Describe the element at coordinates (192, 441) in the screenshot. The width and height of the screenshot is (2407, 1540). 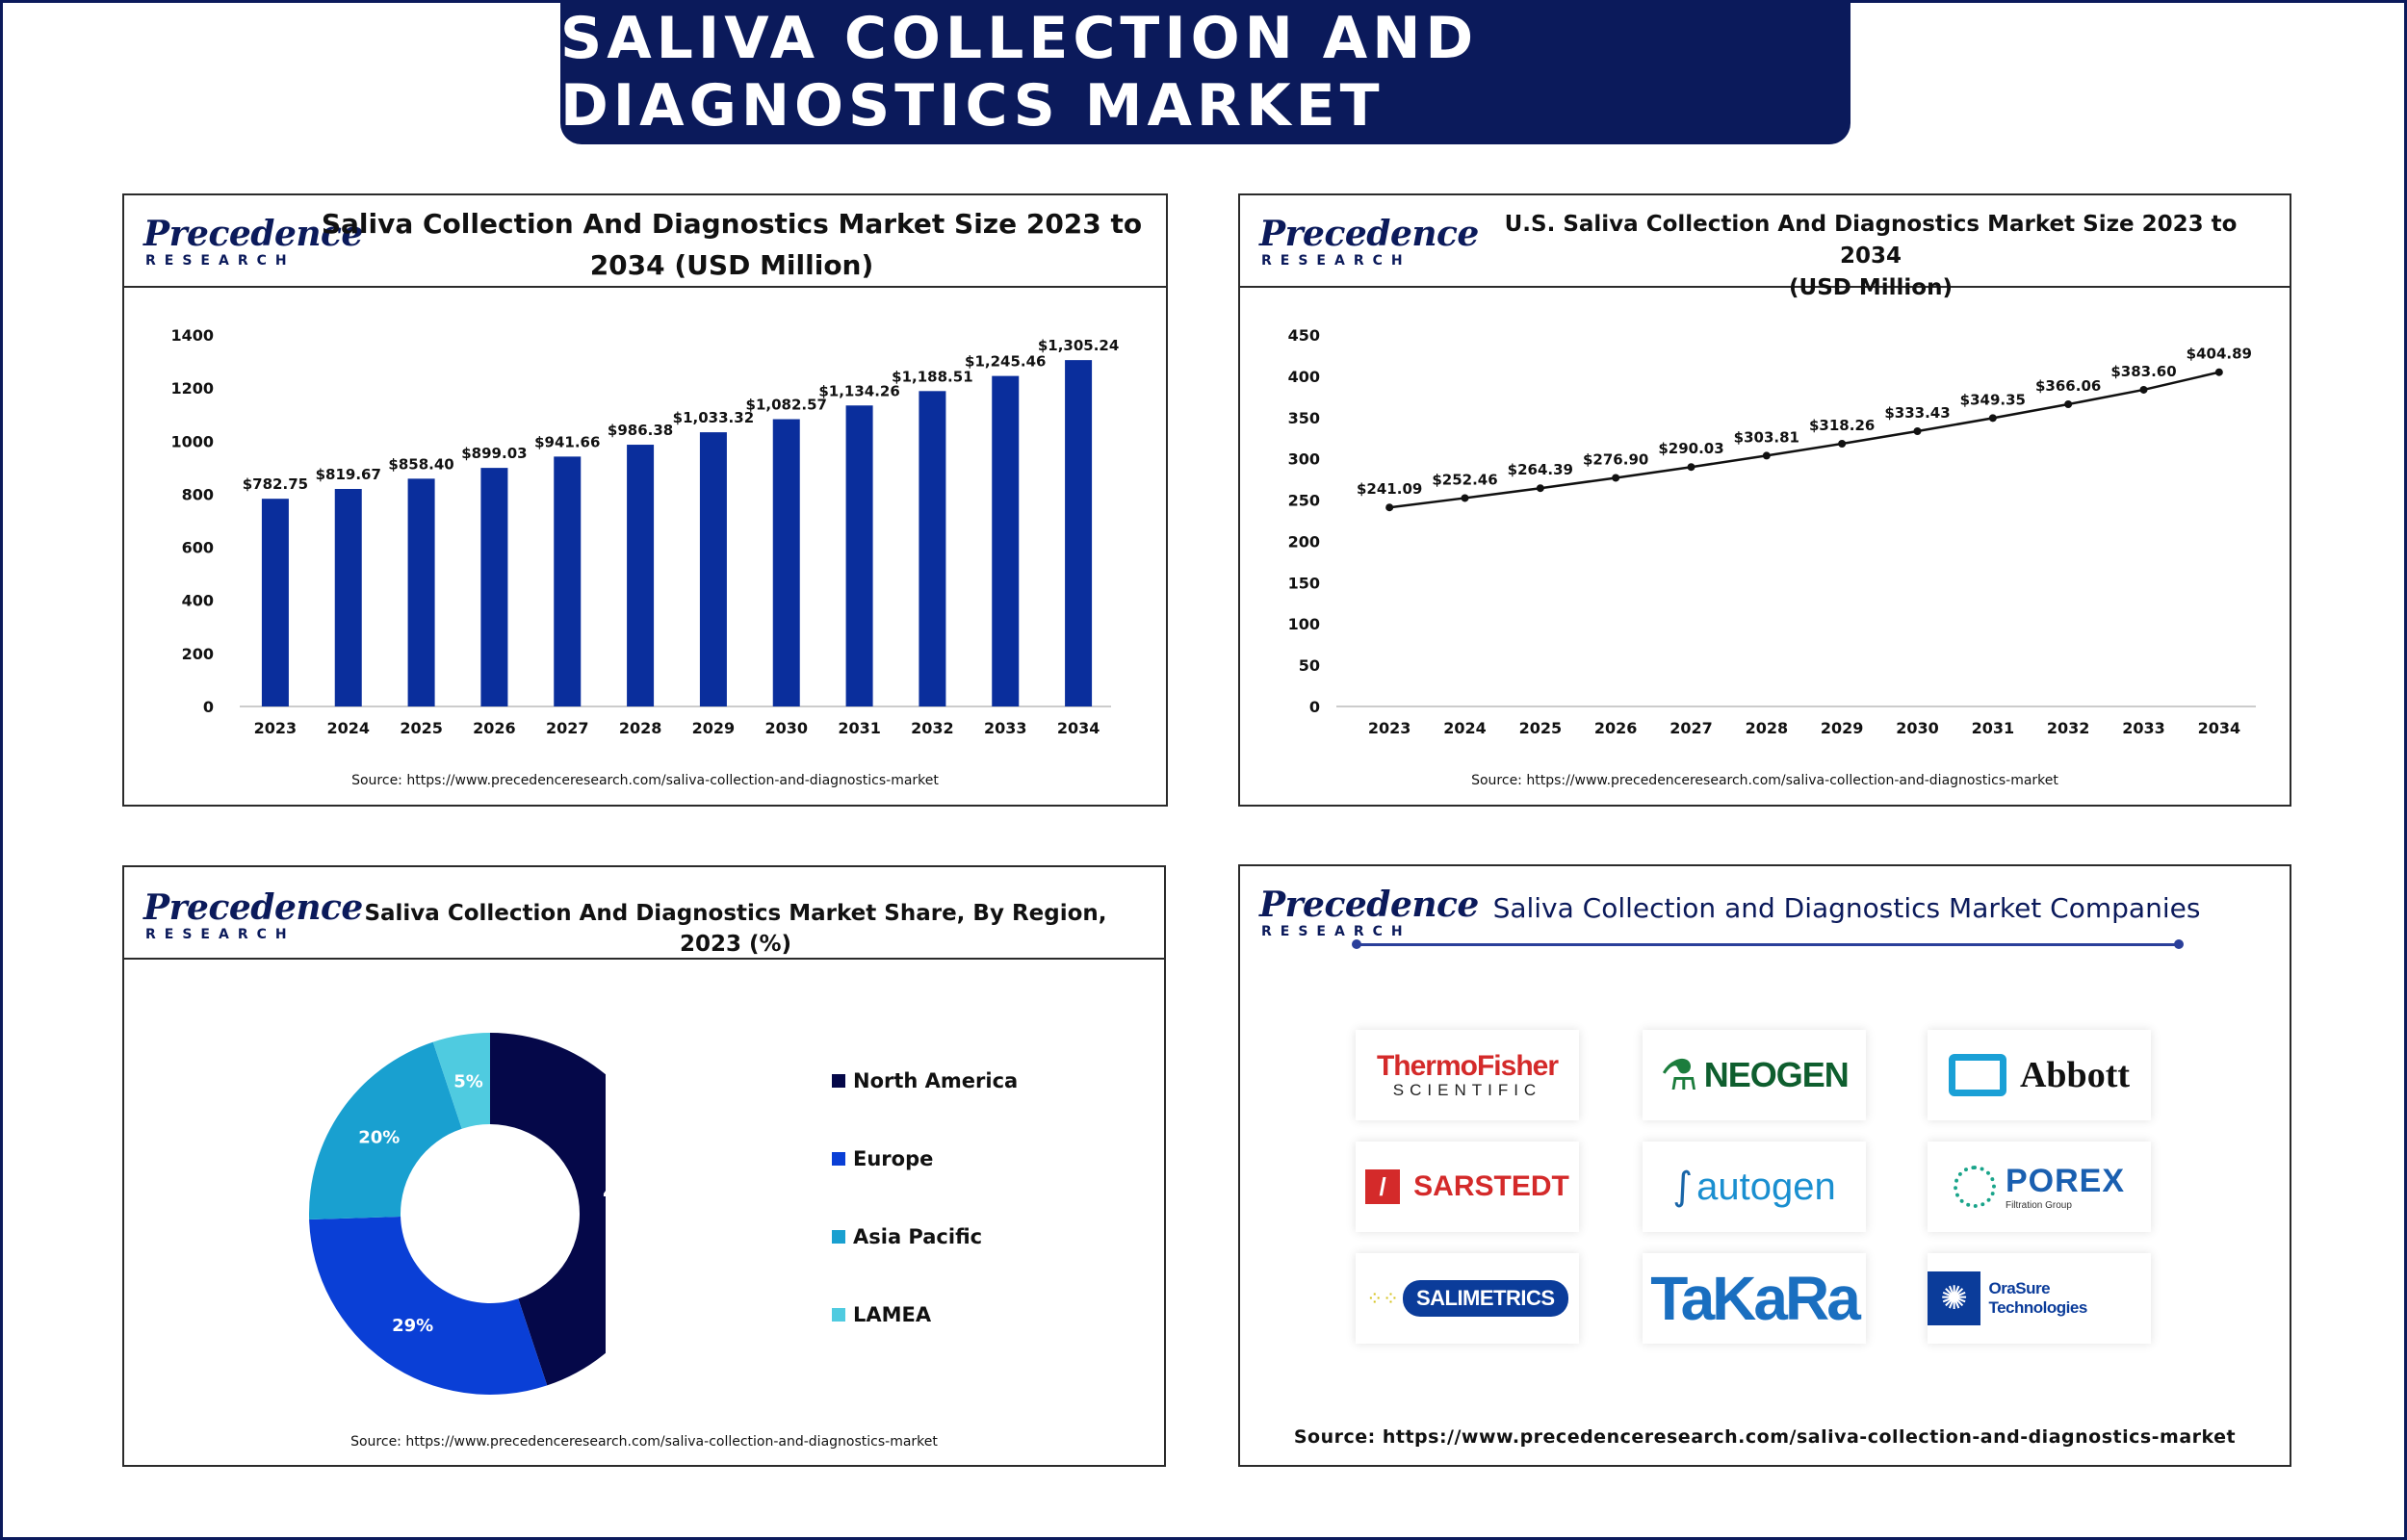
I see `y-tick-label: 1000` at that location.